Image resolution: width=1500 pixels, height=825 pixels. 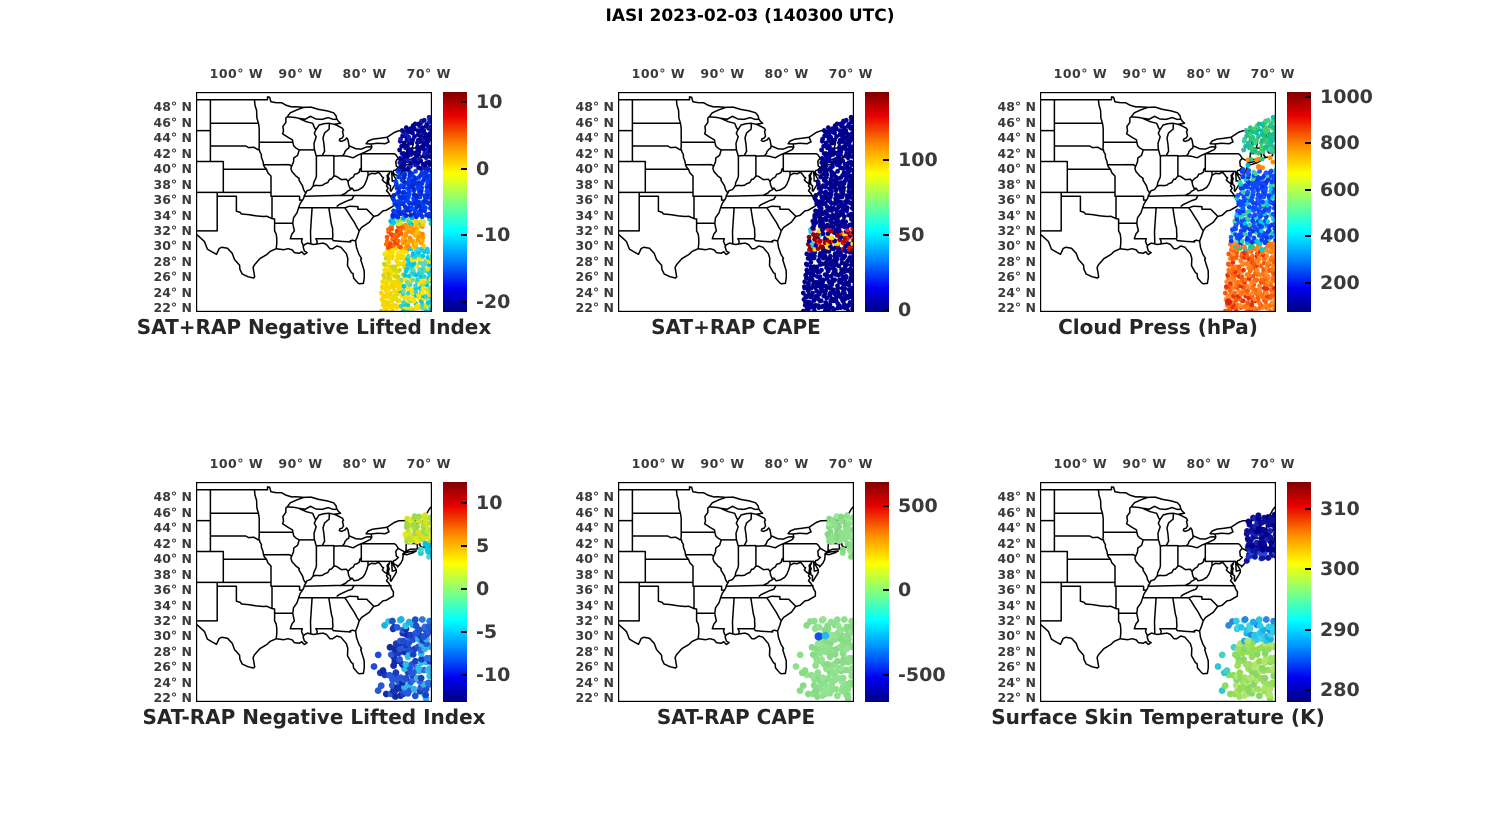 I want to click on colorbar-cloud-press, so click(x=1299, y=202).